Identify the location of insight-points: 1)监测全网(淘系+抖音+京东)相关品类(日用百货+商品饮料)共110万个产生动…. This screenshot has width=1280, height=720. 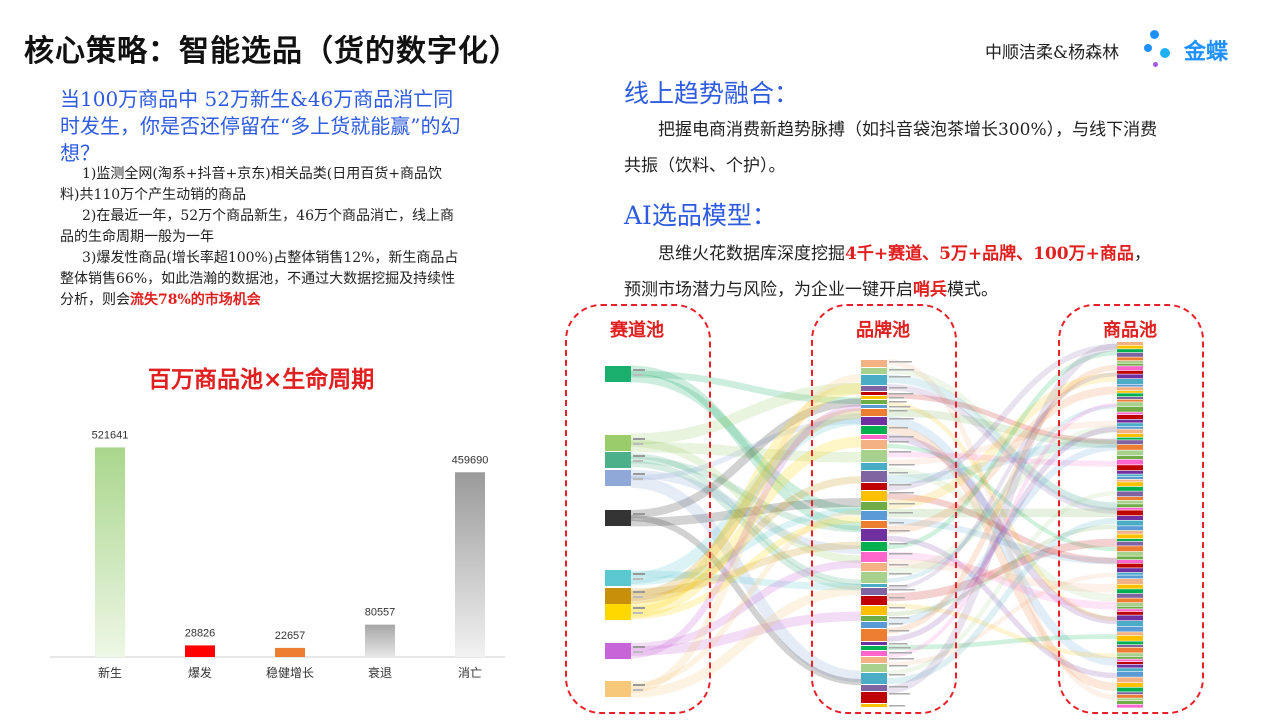
(260, 237).